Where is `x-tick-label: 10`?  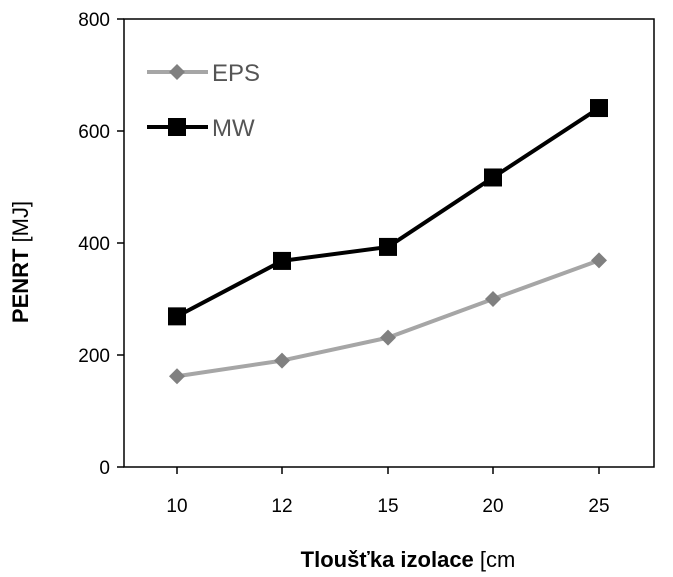 x-tick-label: 10 is located at coordinates (176, 506).